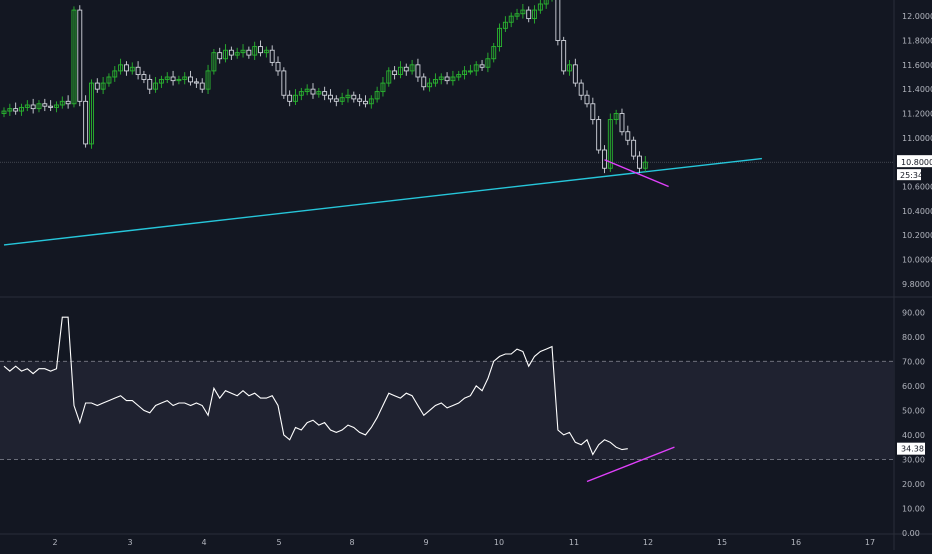 The image size is (932, 554). What do you see at coordinates (630, 464) in the screenshot?
I see `rsi-divergence-line` at bounding box center [630, 464].